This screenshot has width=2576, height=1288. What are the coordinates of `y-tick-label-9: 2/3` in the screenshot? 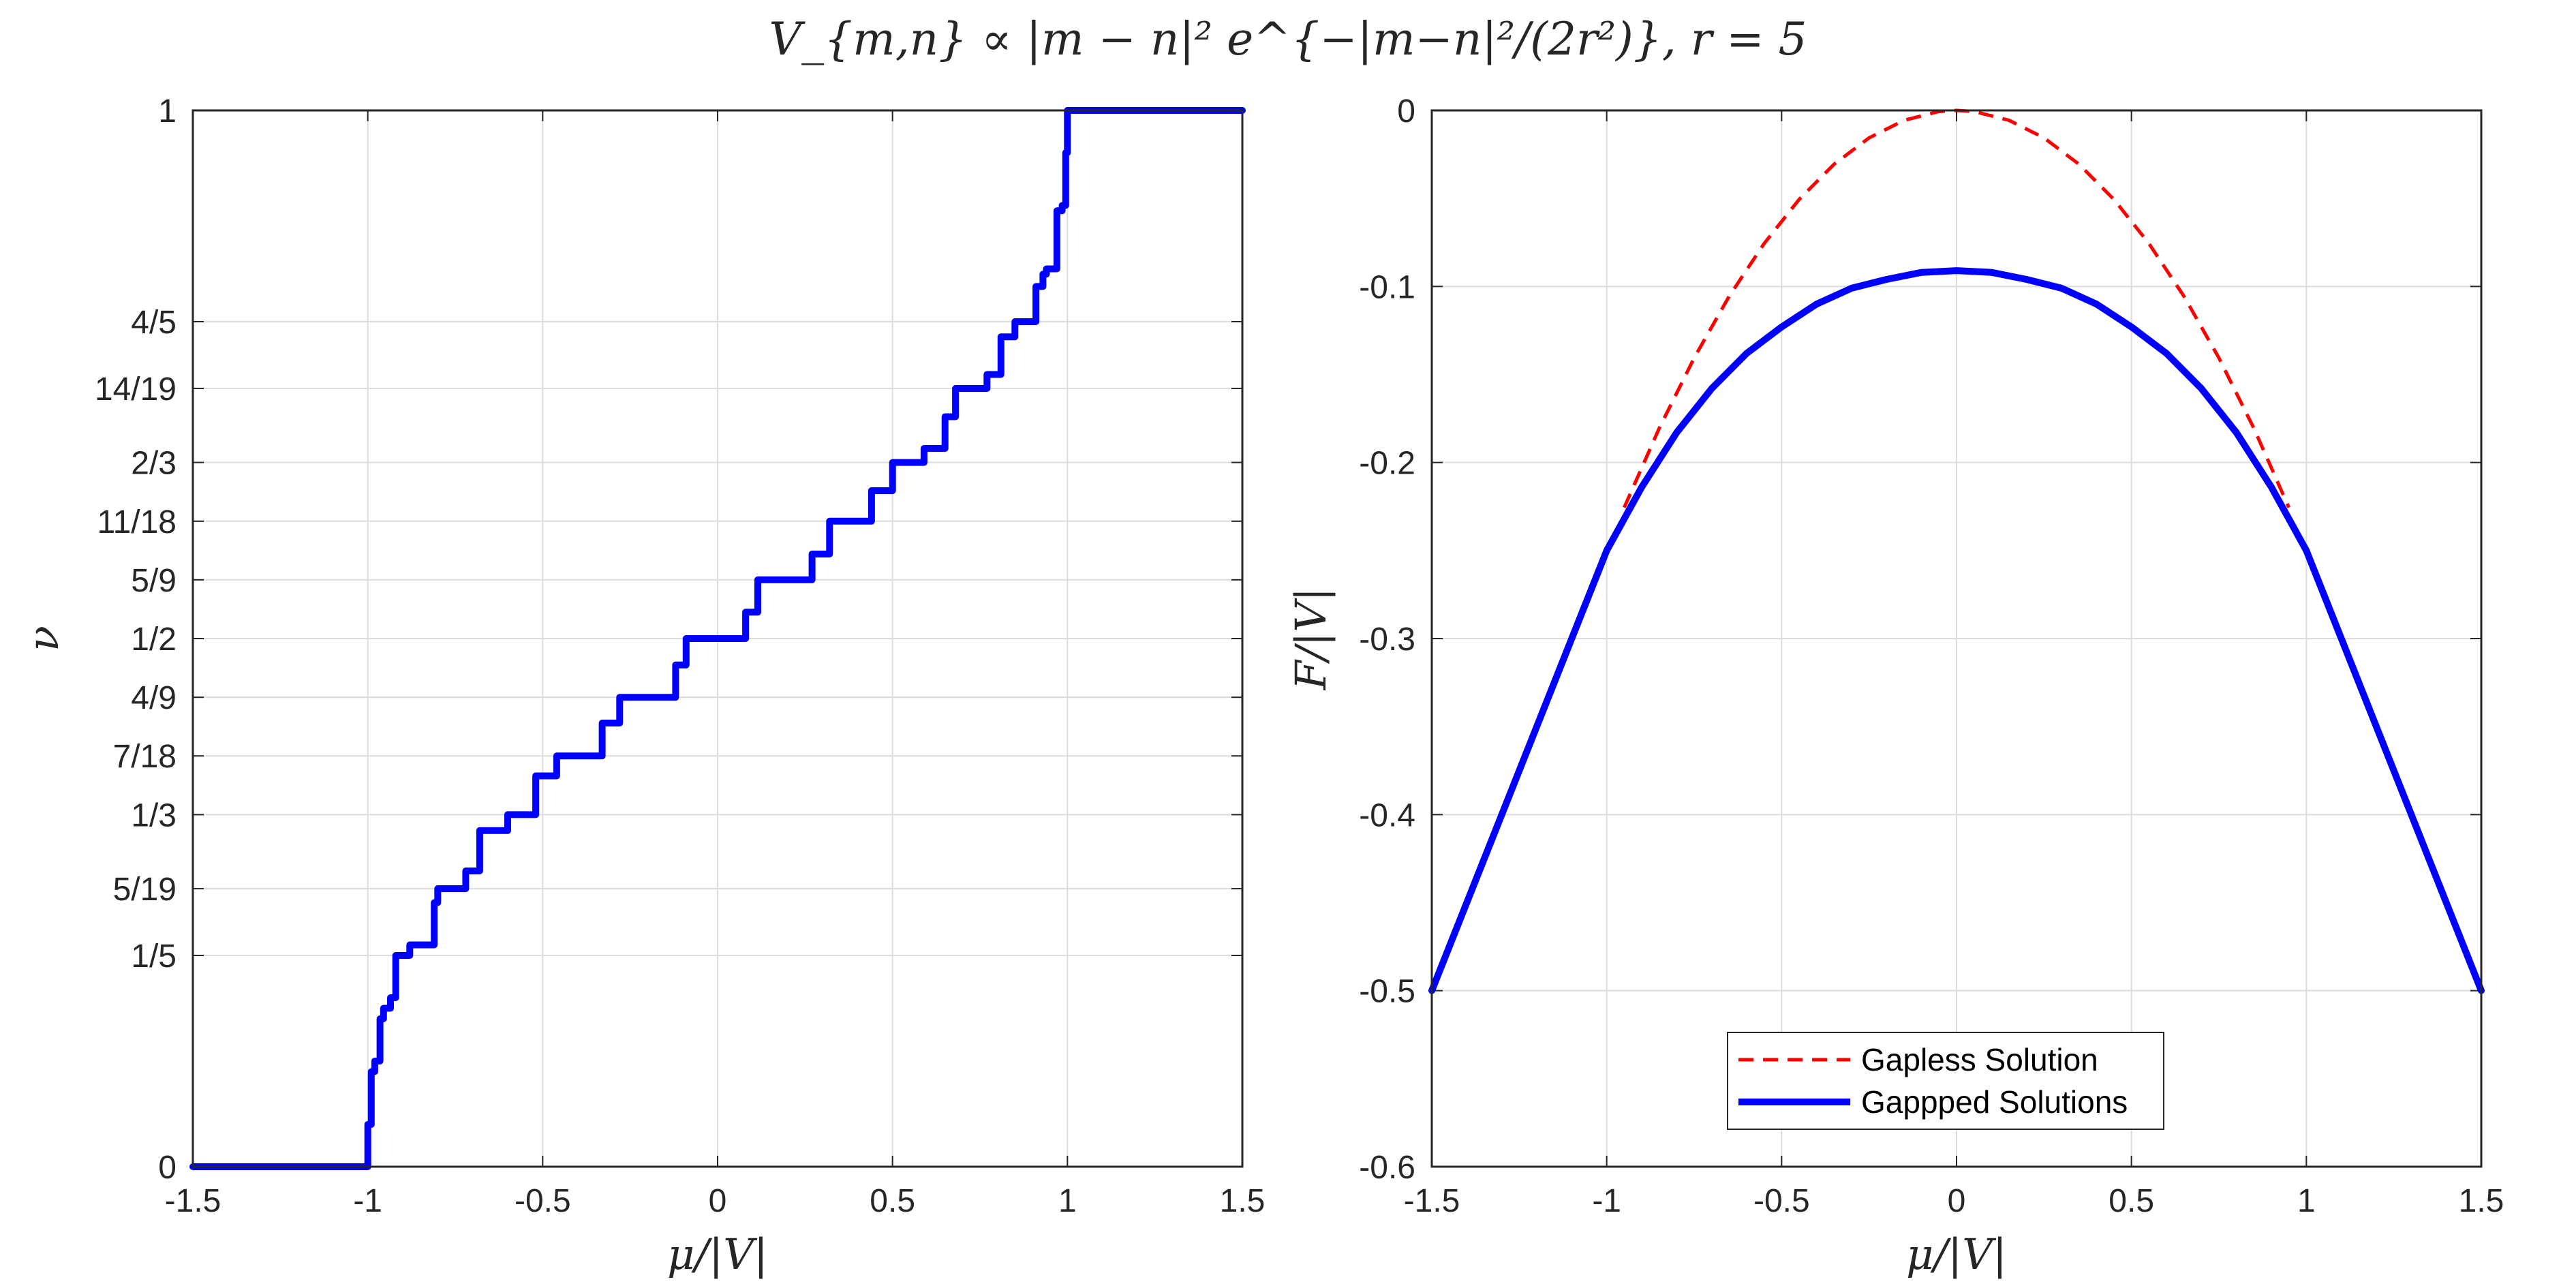 It's located at (154, 464).